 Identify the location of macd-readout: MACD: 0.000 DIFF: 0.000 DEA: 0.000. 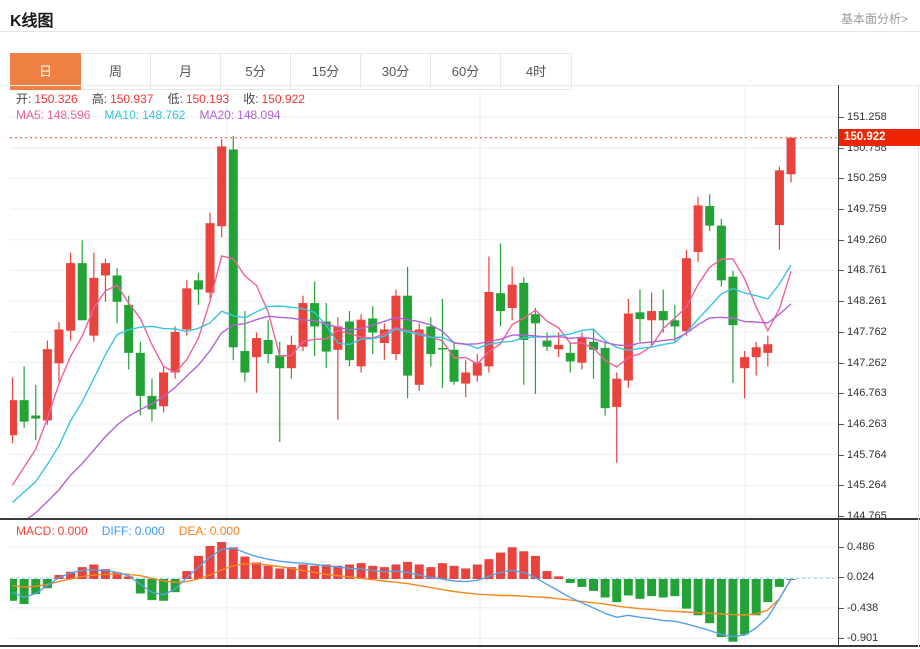
(135, 531).